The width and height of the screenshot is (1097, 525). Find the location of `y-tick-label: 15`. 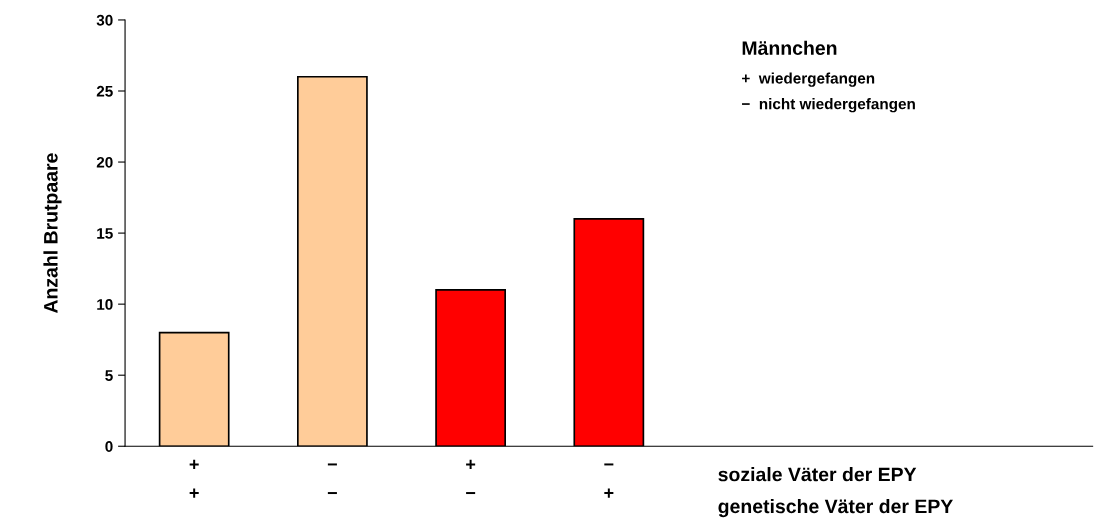

y-tick-label: 15 is located at coordinates (105, 233).